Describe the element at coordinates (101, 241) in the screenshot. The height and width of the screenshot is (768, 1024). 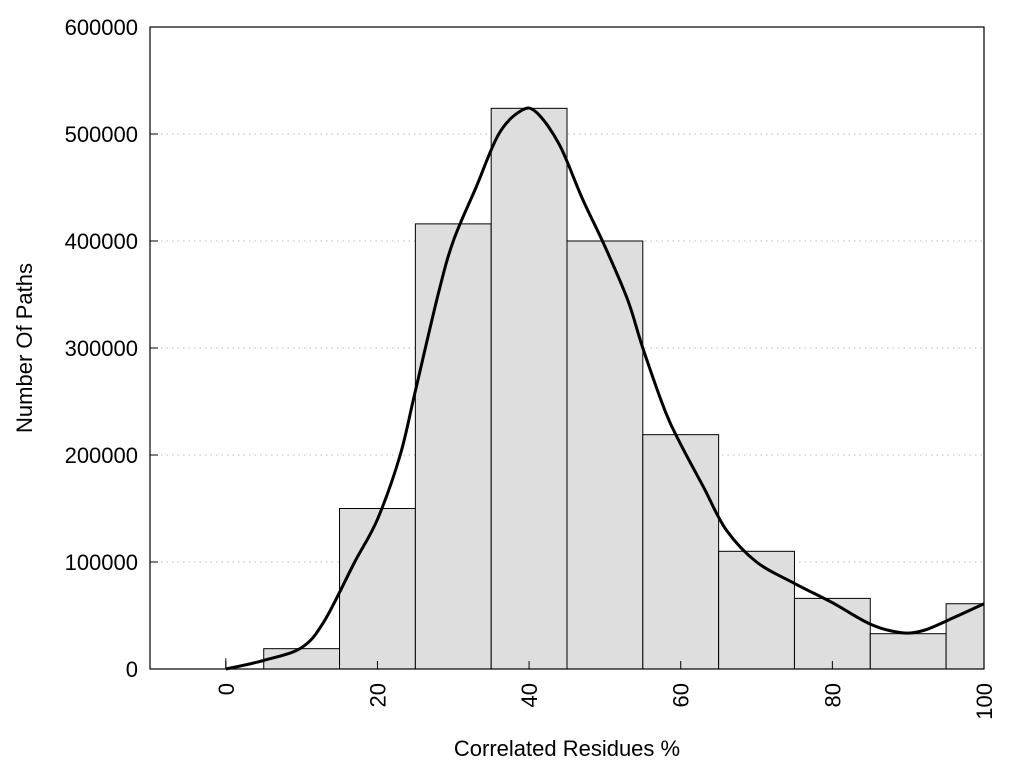
I see `y-tick-label: 400000` at that location.